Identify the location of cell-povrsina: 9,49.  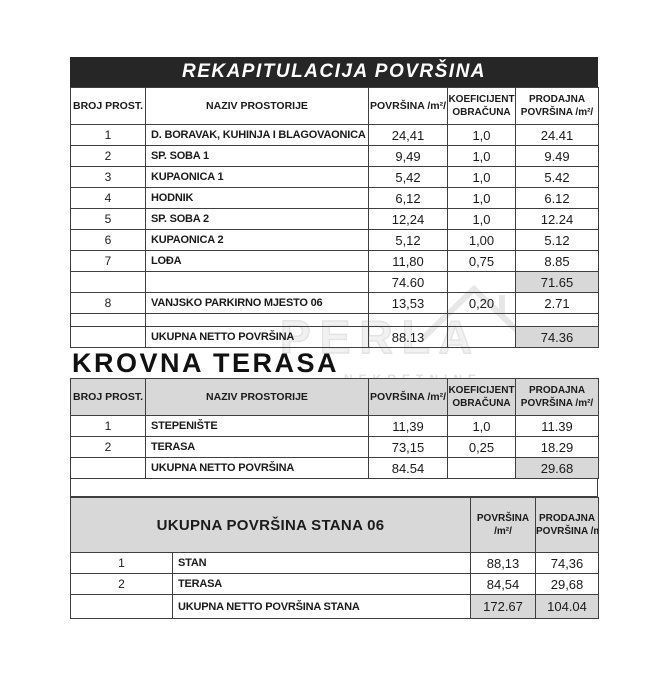
(408, 156).